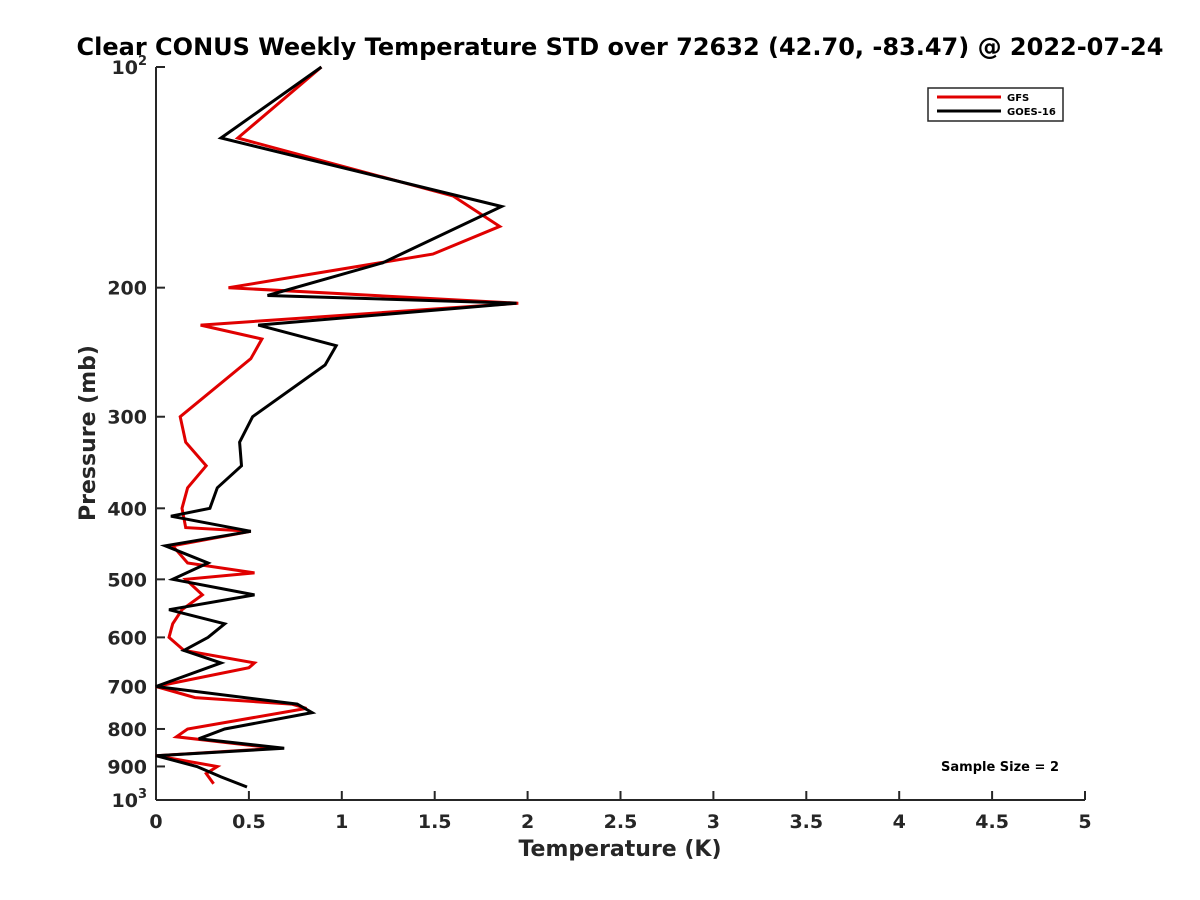 Image resolution: width=1200 pixels, height=900 pixels. I want to click on x-tick-label: 2.5, so click(621, 822).